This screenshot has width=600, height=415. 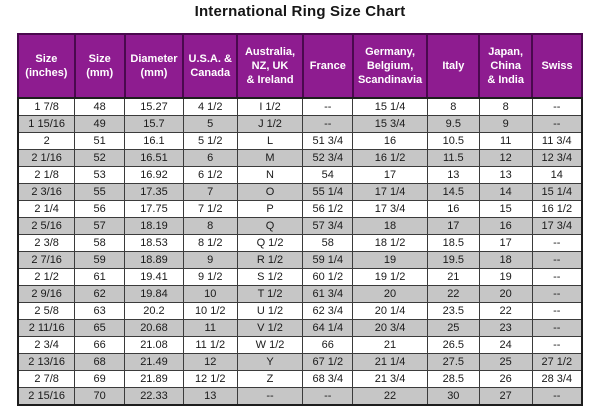 I want to click on table-cell: 2 5/16, so click(x=46, y=226).